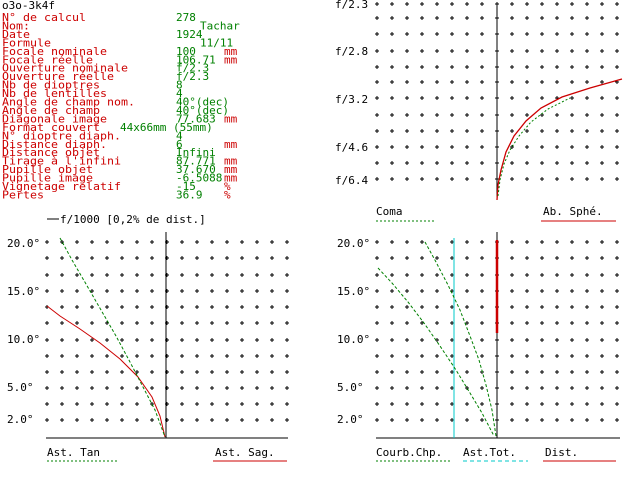 The image size is (640, 480). I want to click on spec-unit: mm, so click(231, 178).